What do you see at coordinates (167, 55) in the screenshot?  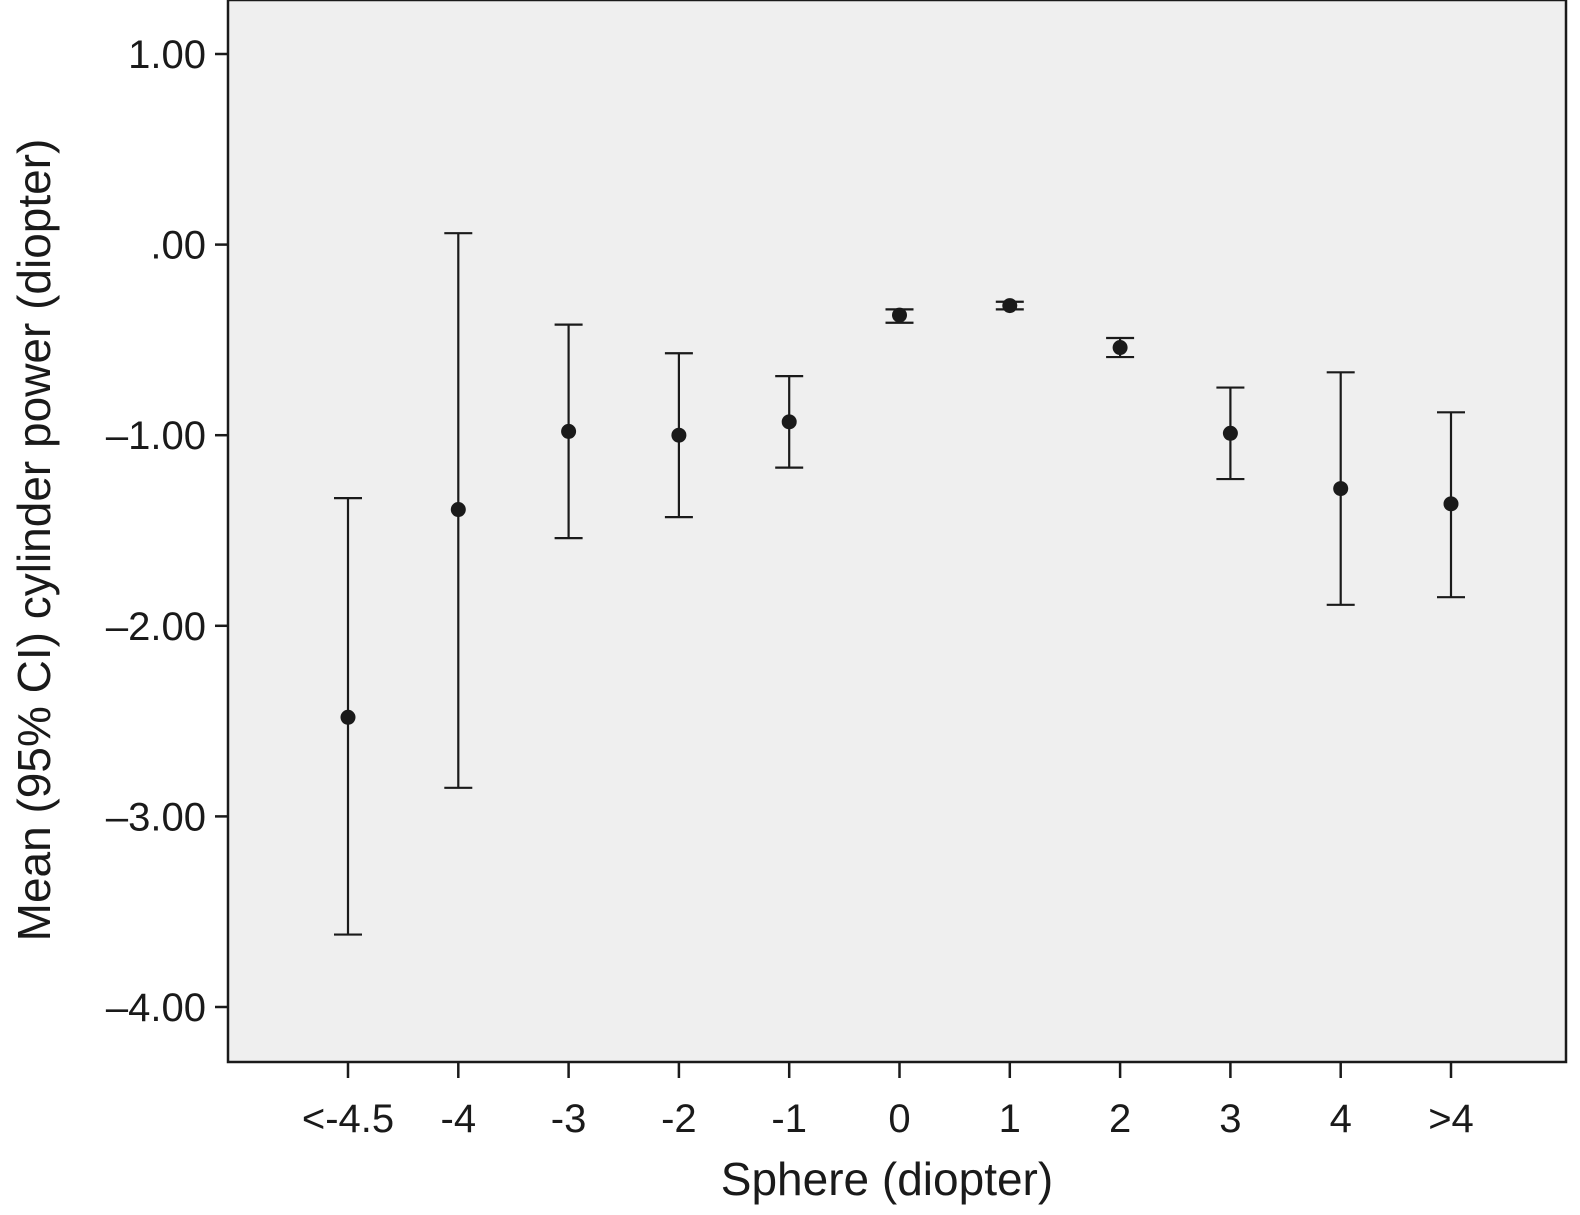 I see `y-tick-label: 1.00` at bounding box center [167, 55].